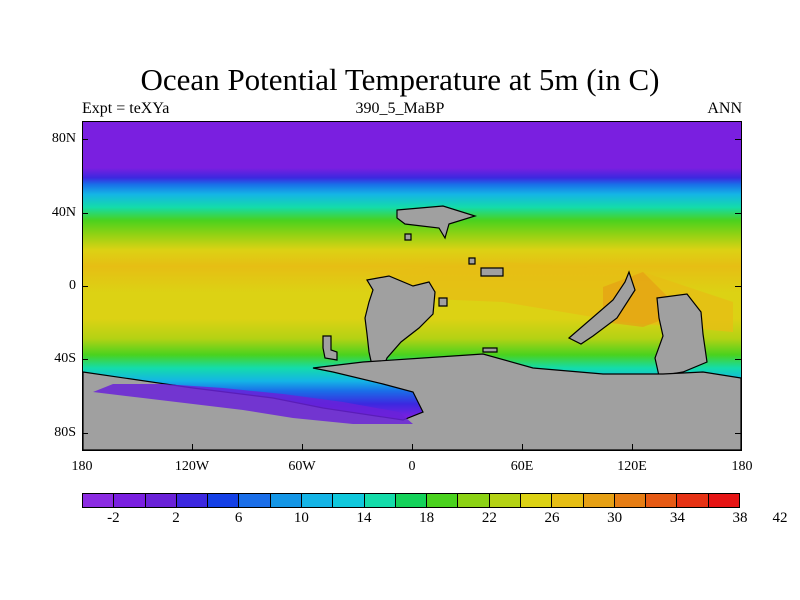 This screenshot has width=800, height=600. What do you see at coordinates (72, 285) in the screenshot?
I see `lat-tick-label: 0` at bounding box center [72, 285].